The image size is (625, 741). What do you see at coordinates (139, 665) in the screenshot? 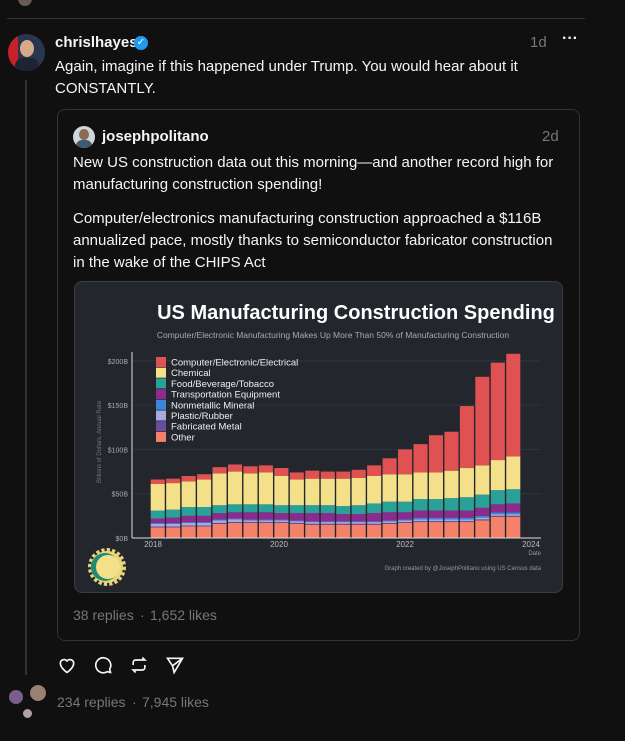
I see `repost-icon` at bounding box center [139, 665].